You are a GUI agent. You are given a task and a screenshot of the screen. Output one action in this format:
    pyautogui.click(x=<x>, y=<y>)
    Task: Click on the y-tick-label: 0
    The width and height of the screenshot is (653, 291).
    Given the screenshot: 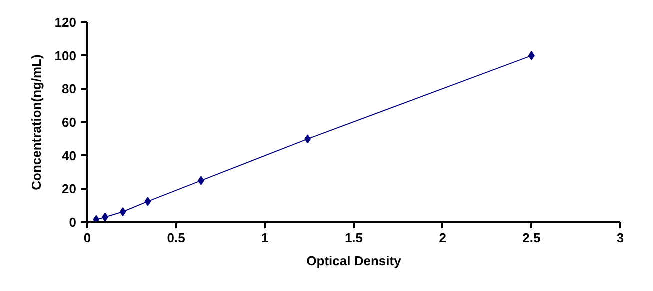 What is the action you would take?
    pyautogui.click(x=73, y=222)
    